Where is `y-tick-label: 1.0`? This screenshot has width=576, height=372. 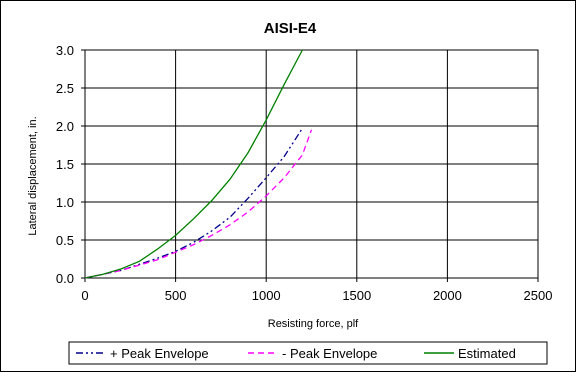 y-tick-label: 1.0 is located at coordinates (65, 202).